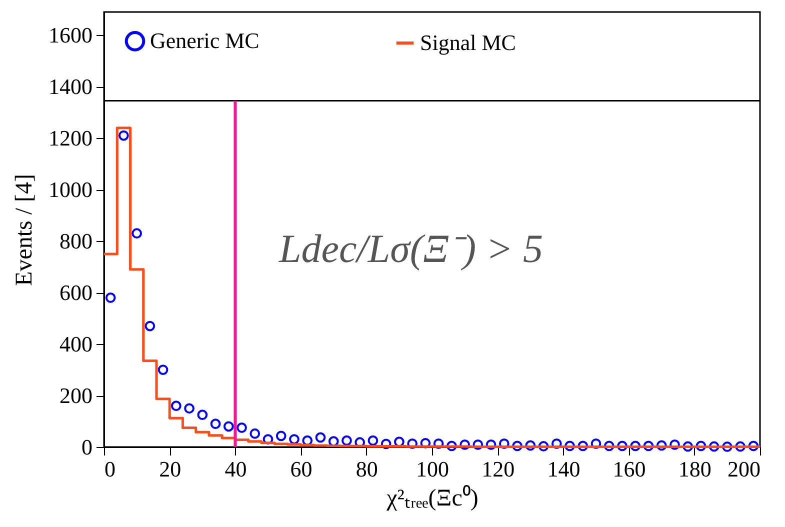 The height and width of the screenshot is (527, 785). Describe the element at coordinates (76, 344) in the screenshot. I see `y-tick-label: 400` at that location.